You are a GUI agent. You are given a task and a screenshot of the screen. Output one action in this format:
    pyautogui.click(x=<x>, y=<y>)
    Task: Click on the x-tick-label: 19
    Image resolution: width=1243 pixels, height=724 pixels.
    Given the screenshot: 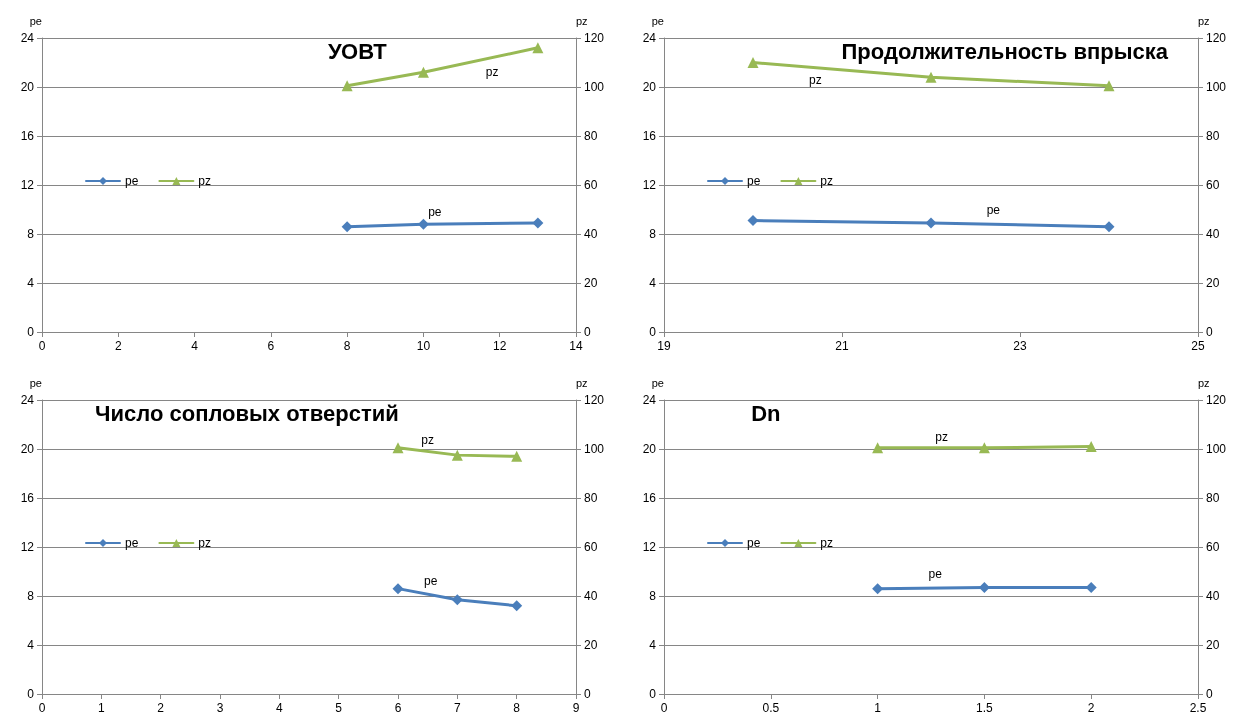 What is the action you would take?
    pyautogui.click(x=664, y=346)
    